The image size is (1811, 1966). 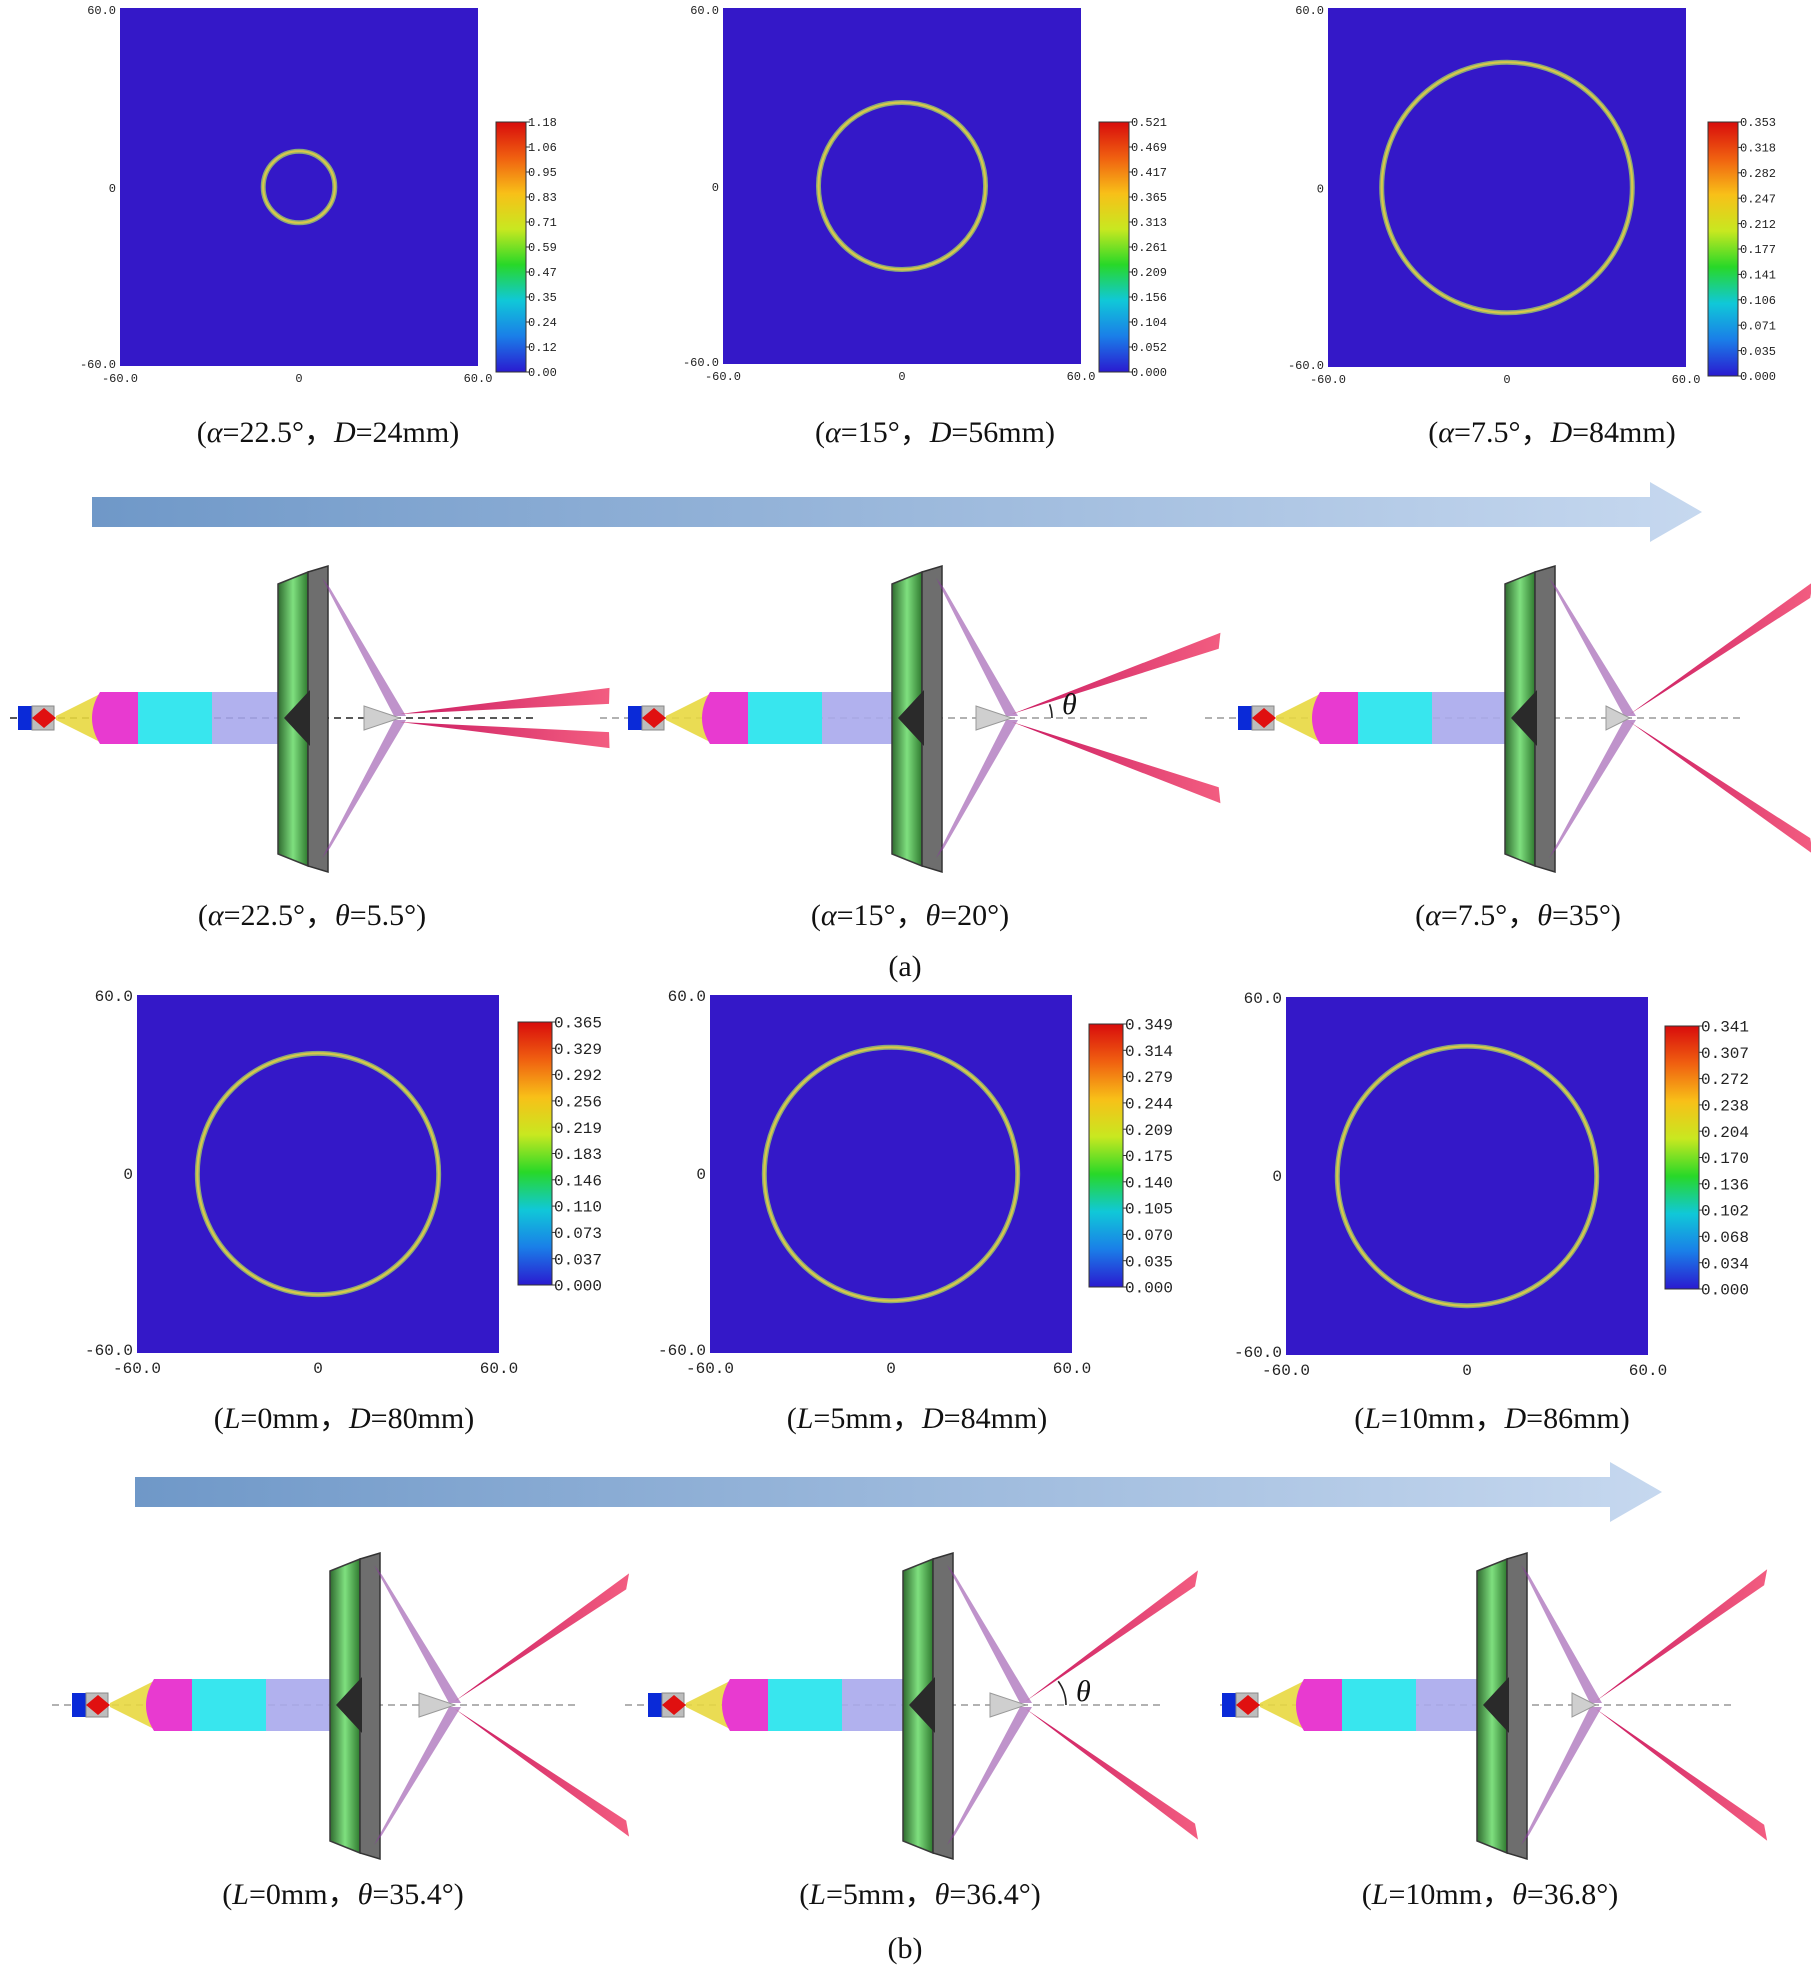 What do you see at coordinates (1149, 148) in the screenshot?
I see `colorbar-label: 0.469` at bounding box center [1149, 148].